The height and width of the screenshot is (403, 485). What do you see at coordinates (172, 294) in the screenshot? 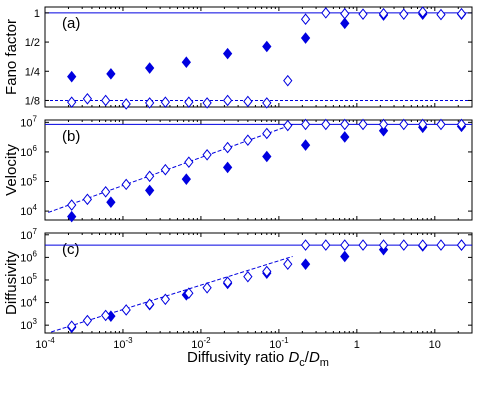
I see `panel-c-fit-line` at bounding box center [172, 294].